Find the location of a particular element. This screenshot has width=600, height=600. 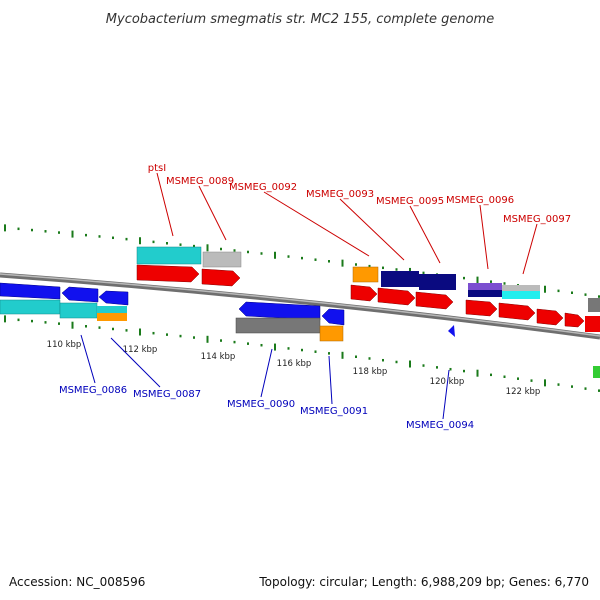

tick-label: 114 kbp is located at coordinates (218, 357).